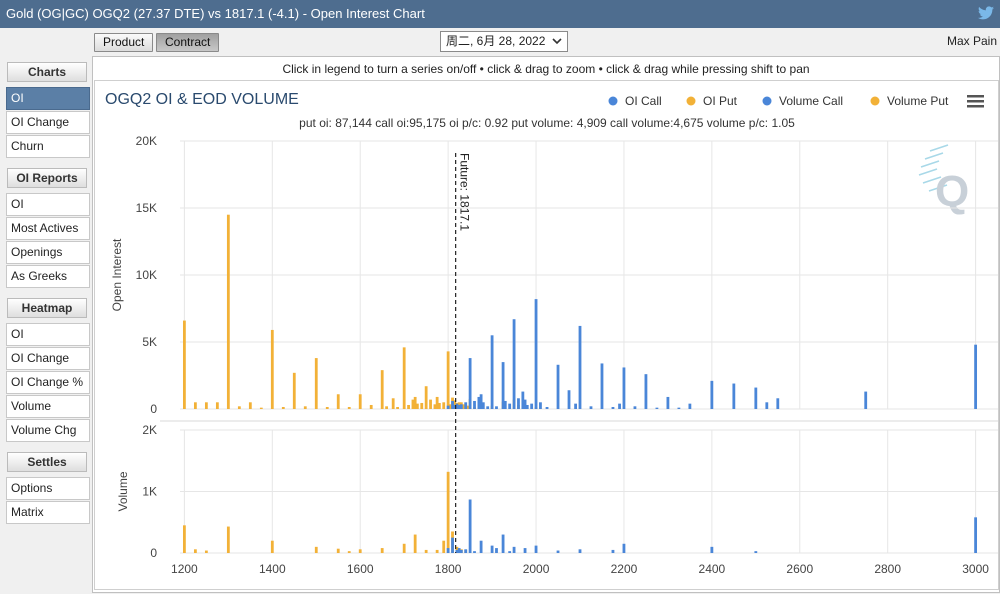 Image resolution: width=1000 pixels, height=594 pixels. What do you see at coordinates (986, 13) in the screenshot?
I see `twitter-icon` at bounding box center [986, 13].